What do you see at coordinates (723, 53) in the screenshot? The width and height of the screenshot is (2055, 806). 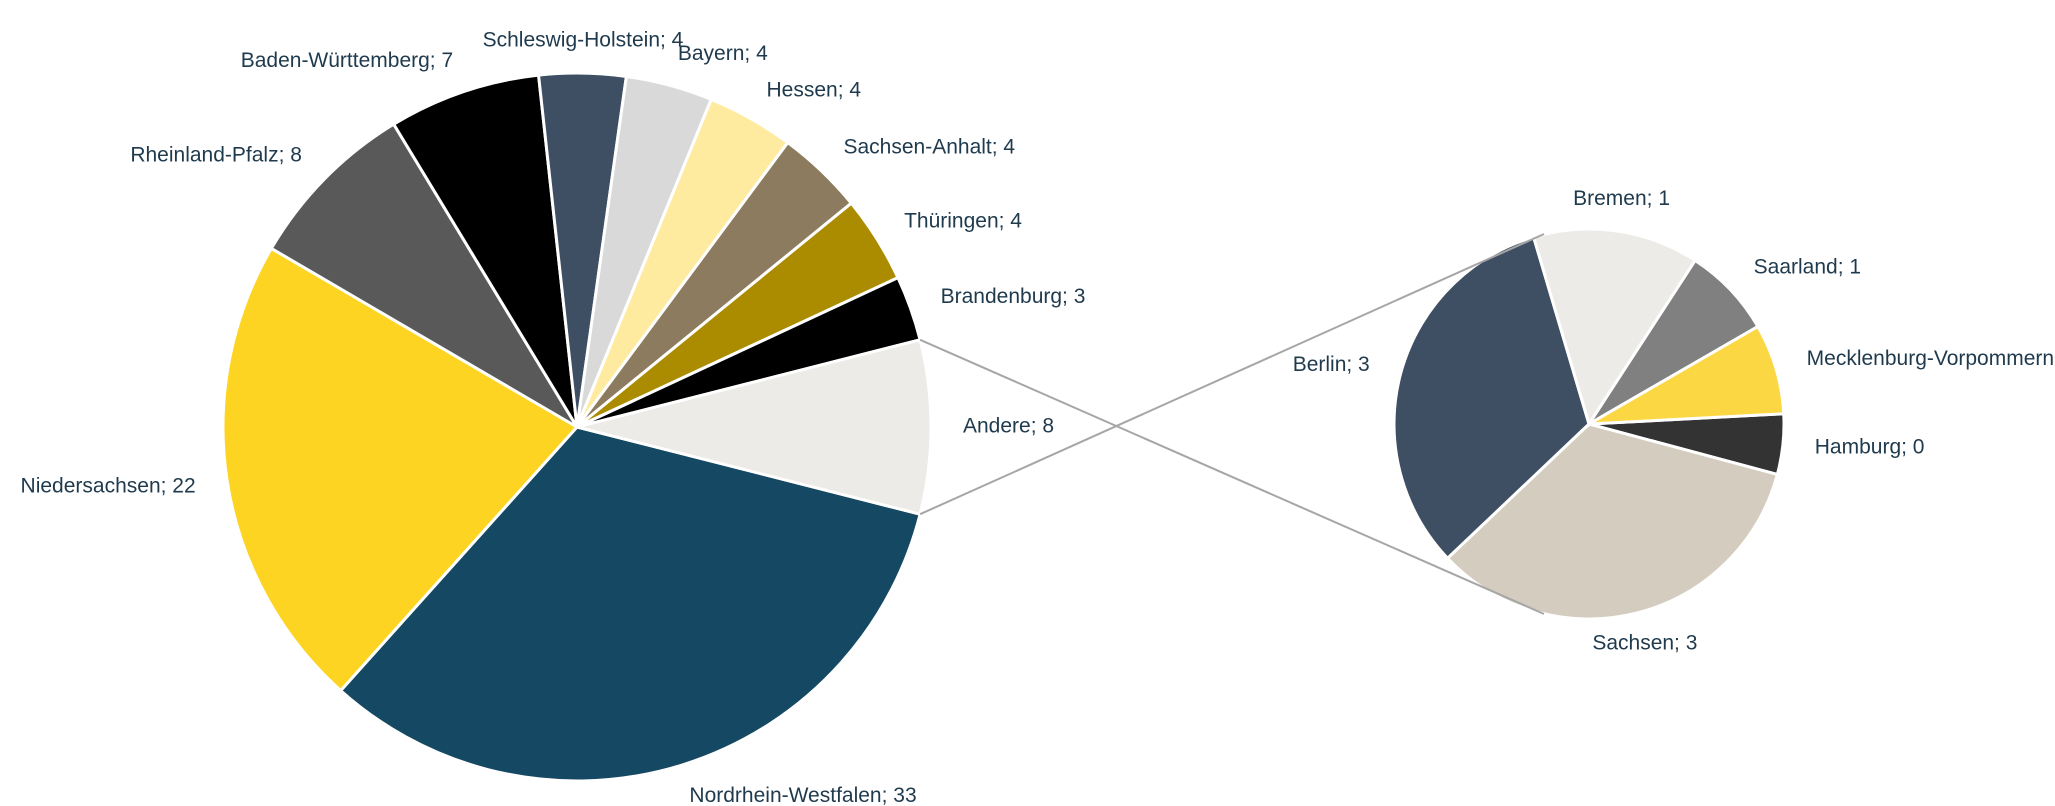 I see `data-label: Bayern; 4` at bounding box center [723, 53].